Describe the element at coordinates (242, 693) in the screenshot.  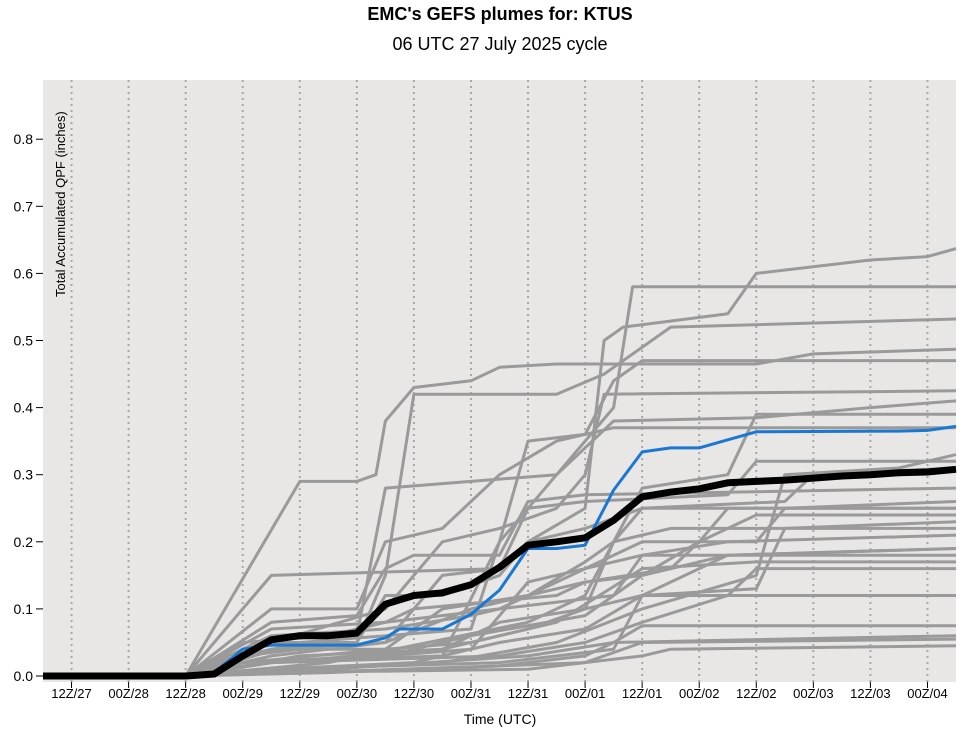
I see `x-tick-label: 00Z/29` at that location.